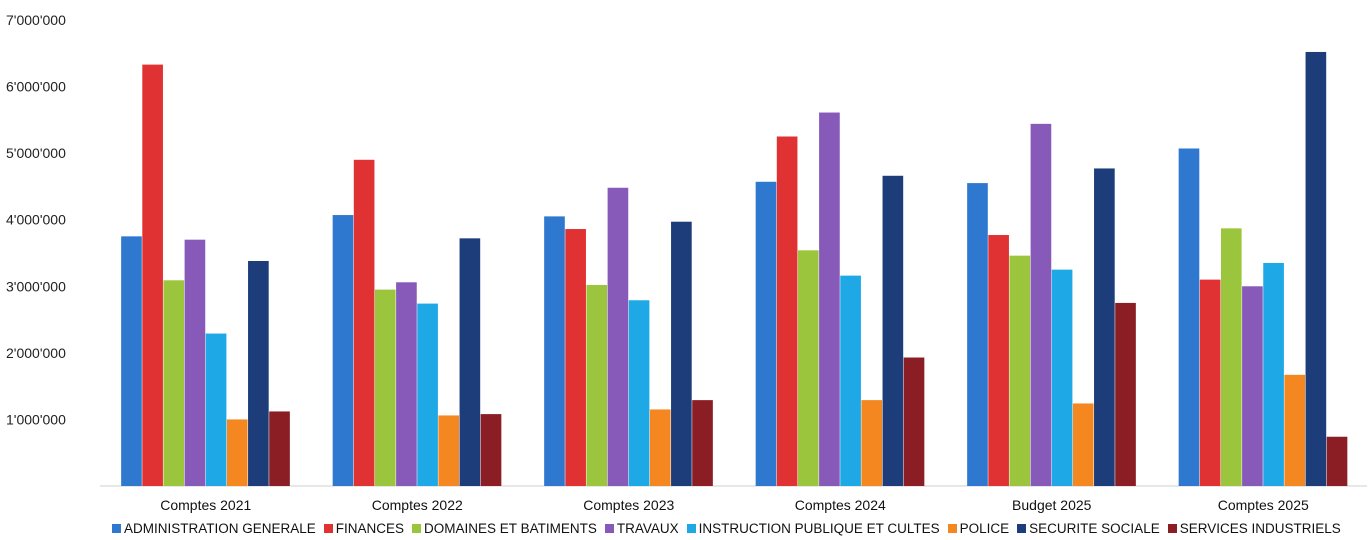 The height and width of the screenshot is (540, 1369). Describe the element at coordinates (220, 528) in the screenshot. I see `legend-label: ADMINISTRATION GENERALE` at that location.